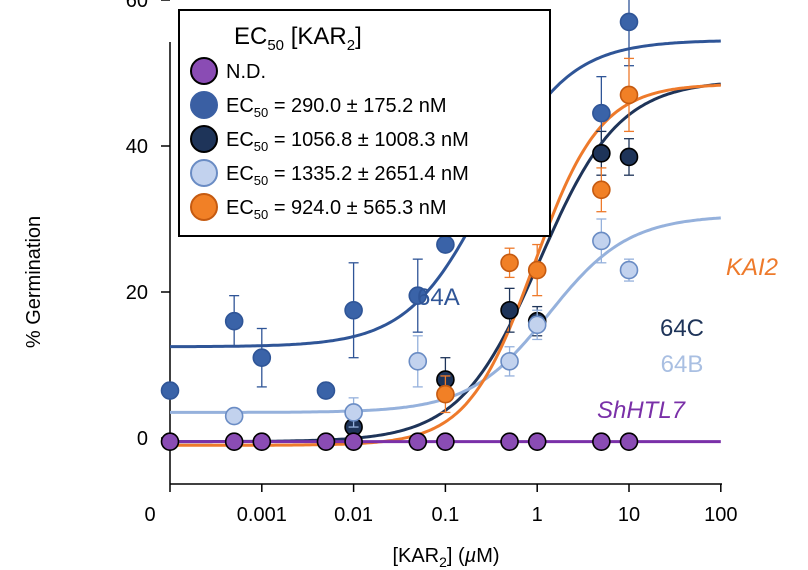  What do you see at coordinates (353, 515) in the screenshot?
I see `x-tick-label: 0.01` at bounding box center [353, 515].